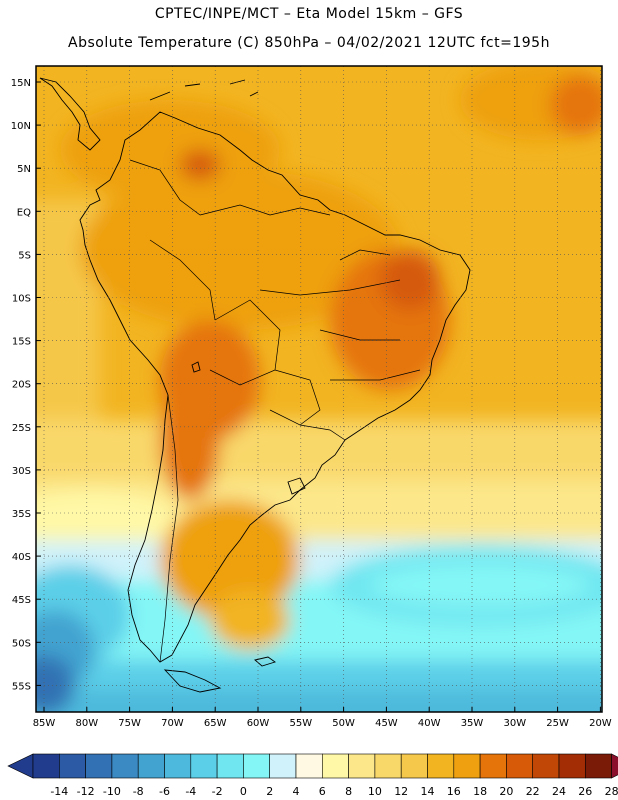  Describe the element at coordinates (343, 723) in the screenshot. I see `lon-label: 50W` at that location.